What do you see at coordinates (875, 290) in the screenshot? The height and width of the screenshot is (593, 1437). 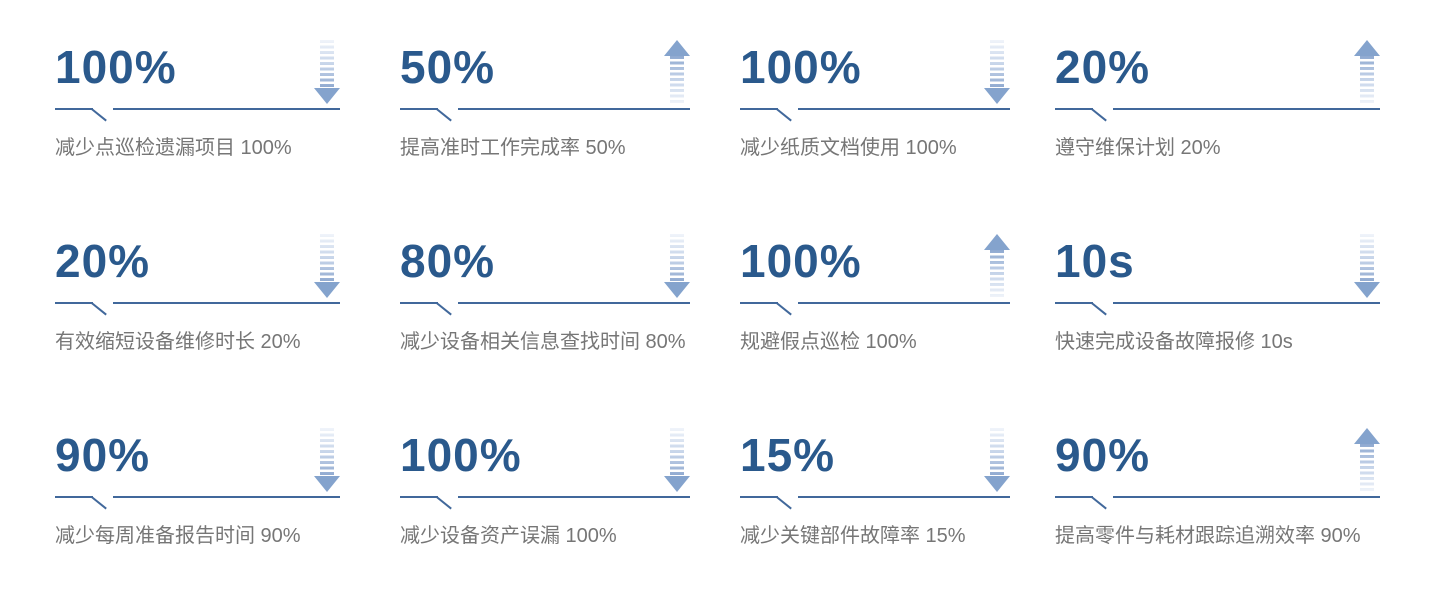 I see `stat-card: 100% 规避假点巡检 100%` at bounding box center [875, 290].